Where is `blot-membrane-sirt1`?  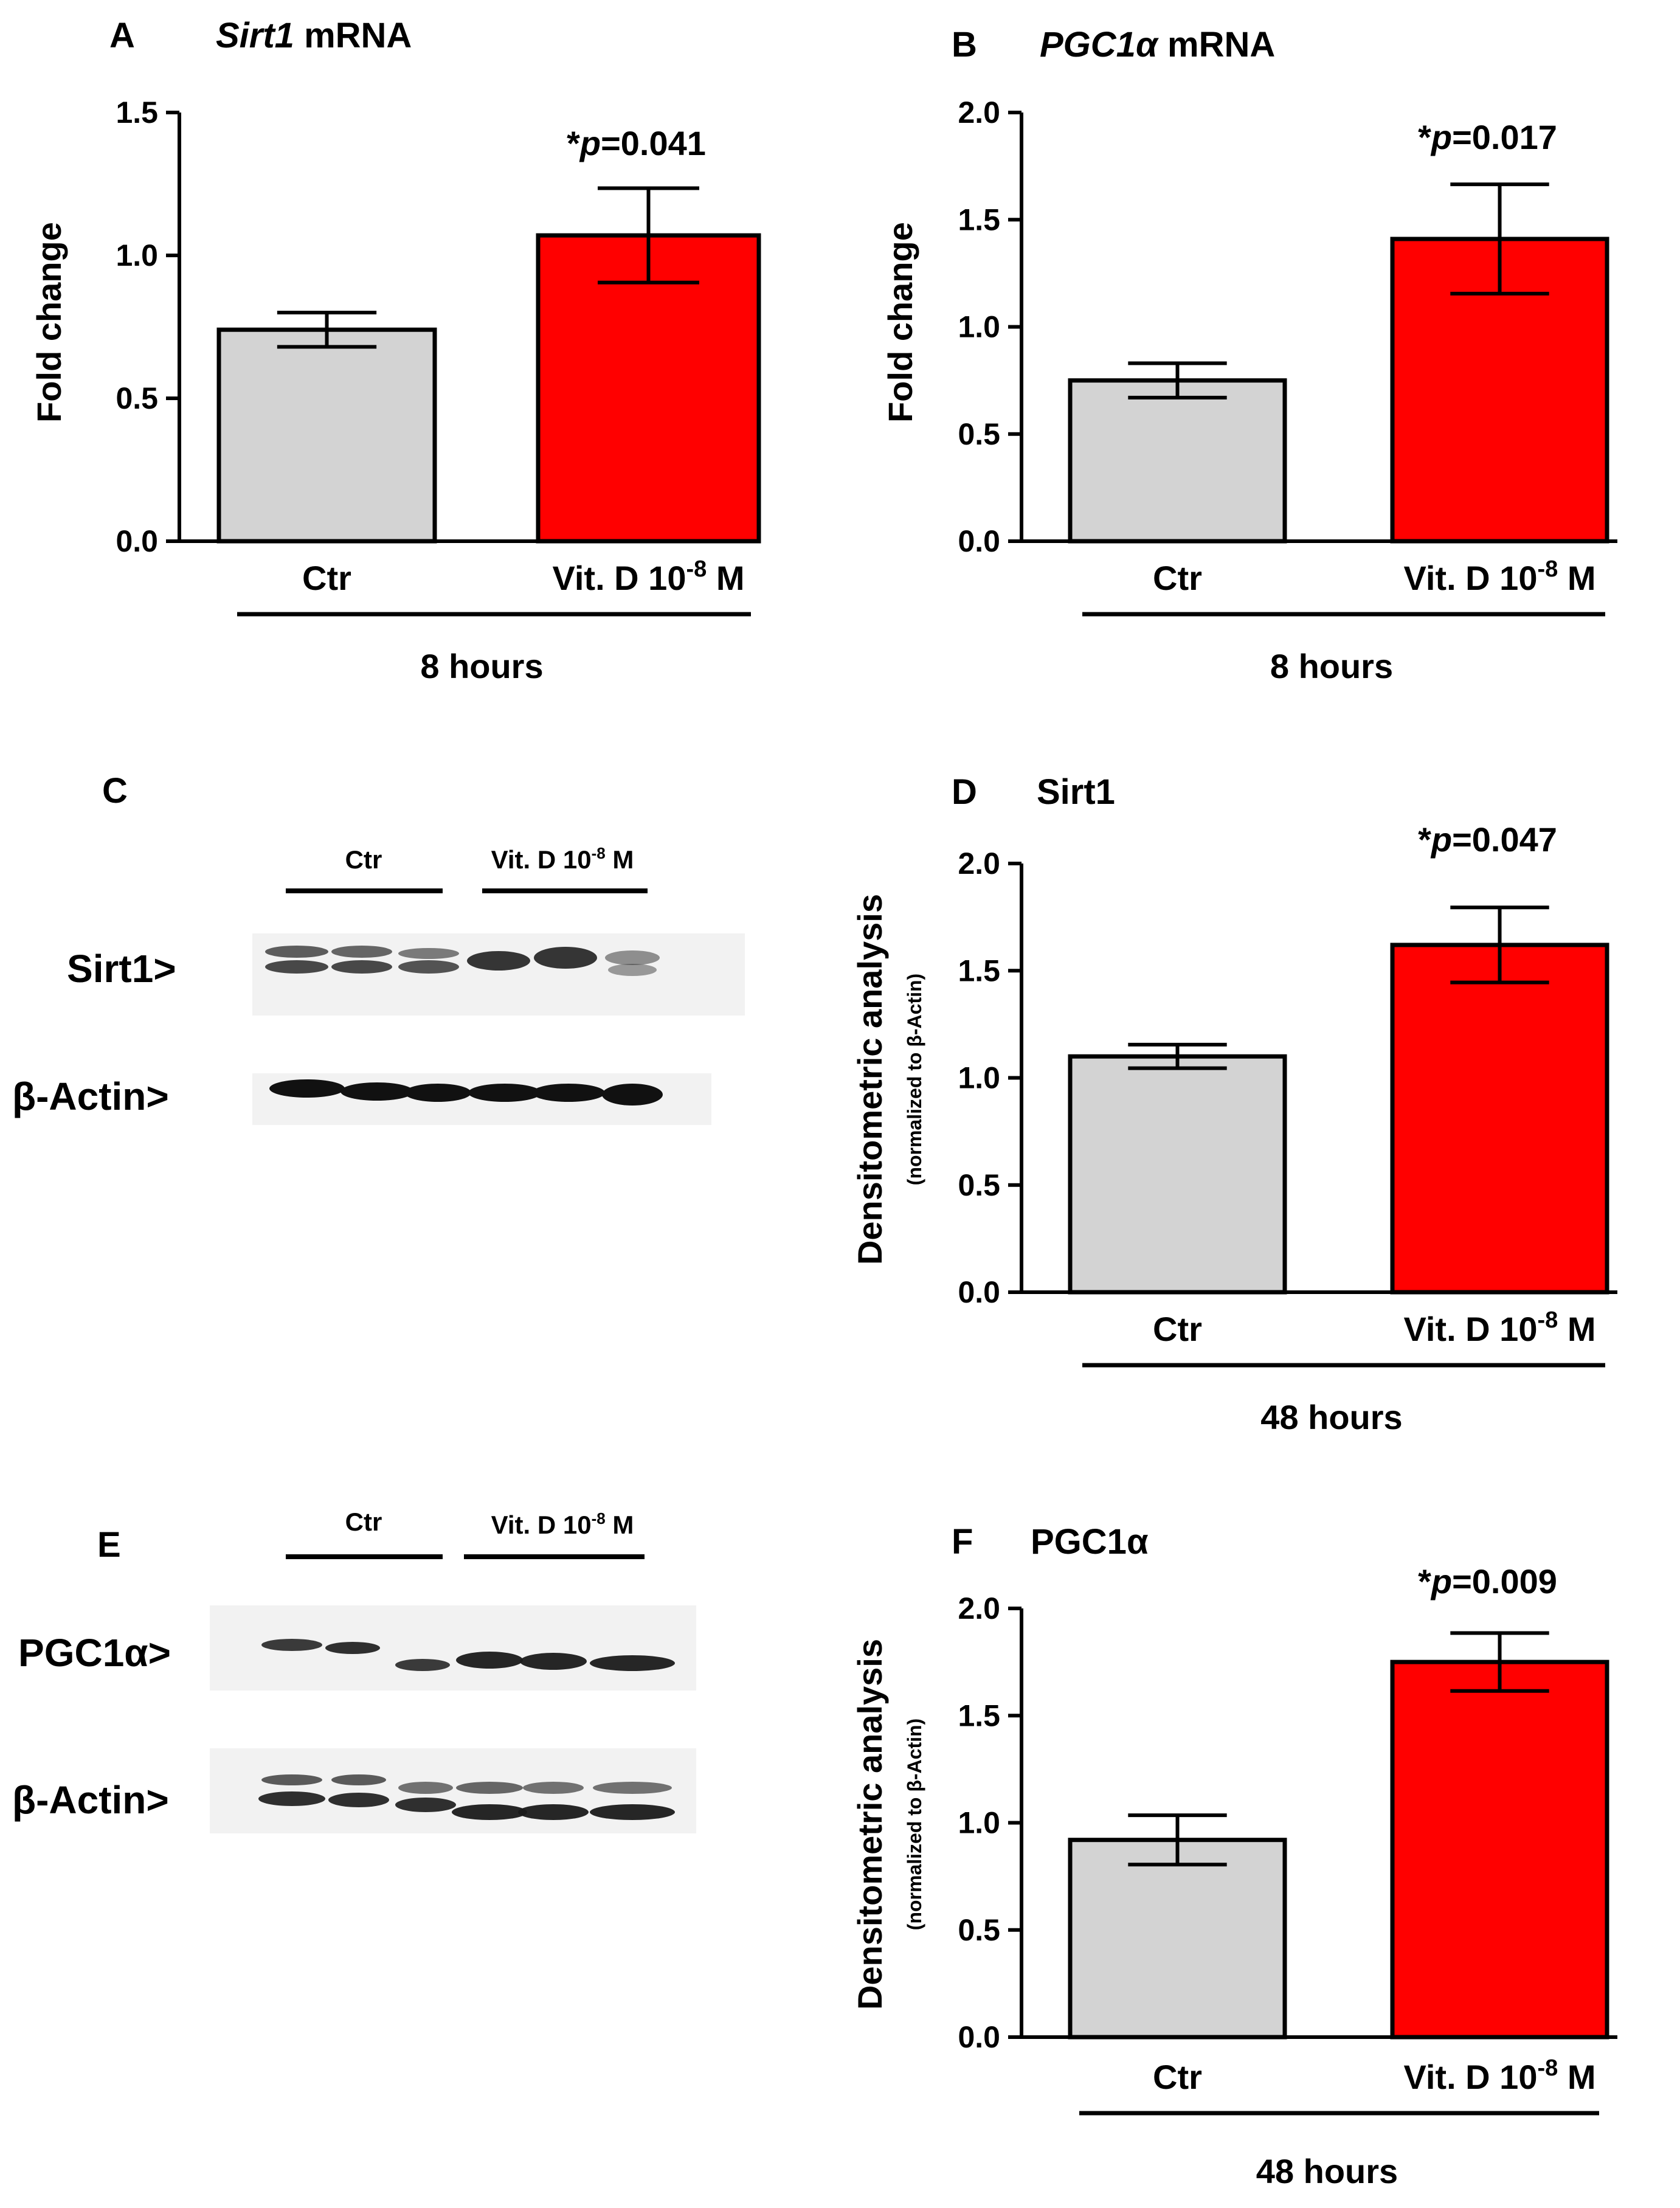 blot-membrane-sirt1 is located at coordinates (498, 974).